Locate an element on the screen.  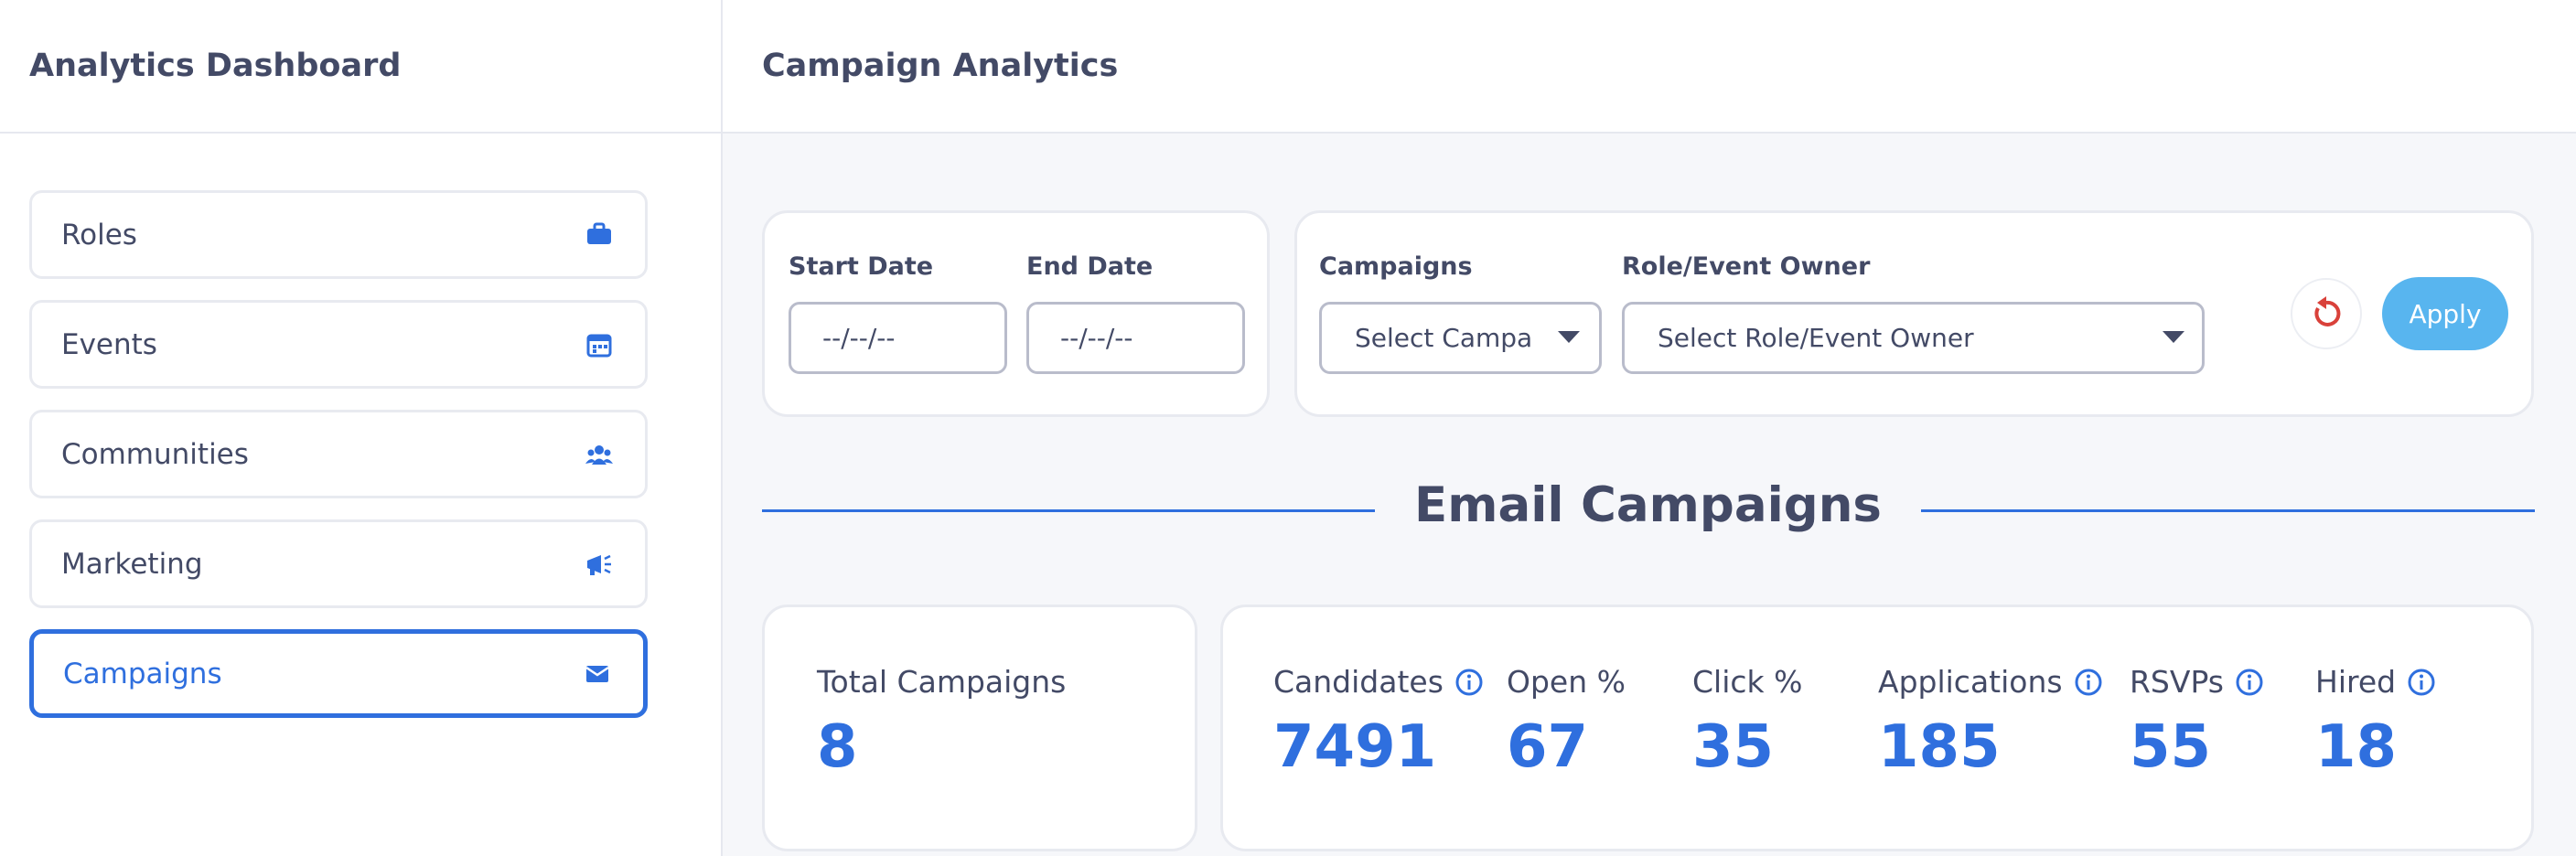
sidebar-title: Analytics Dashboard is located at coordinates (360, 67).